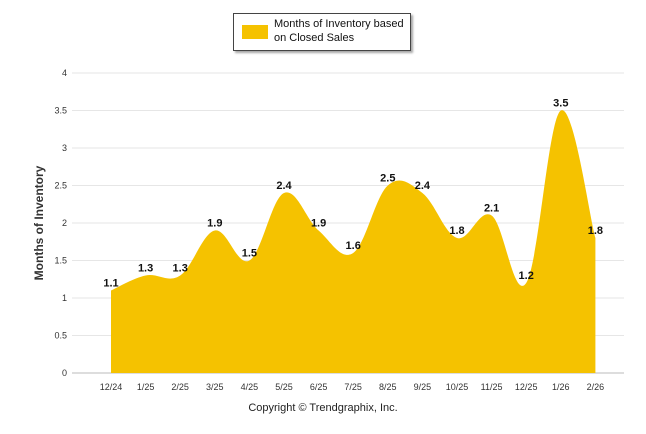  Describe the element at coordinates (180, 387) in the screenshot. I see `x-tick-label: 2/25` at that location.